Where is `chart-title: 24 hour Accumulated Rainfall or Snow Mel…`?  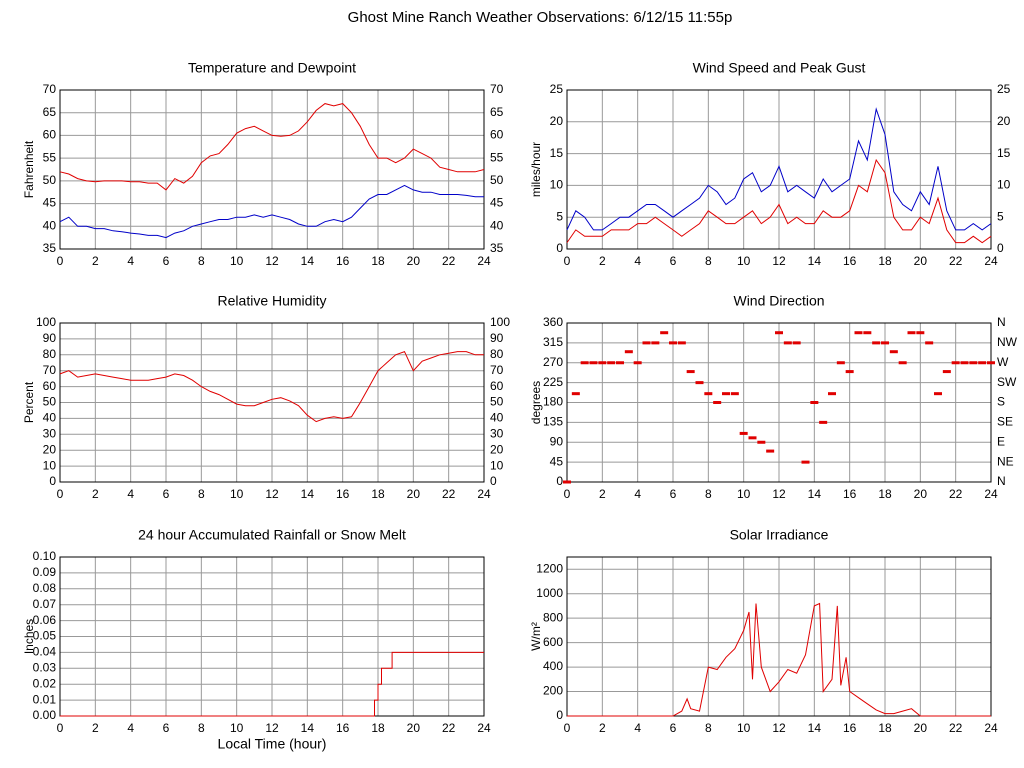 chart-title: 24 hour Accumulated Rainfall or Snow Mel… is located at coordinates (272, 535).